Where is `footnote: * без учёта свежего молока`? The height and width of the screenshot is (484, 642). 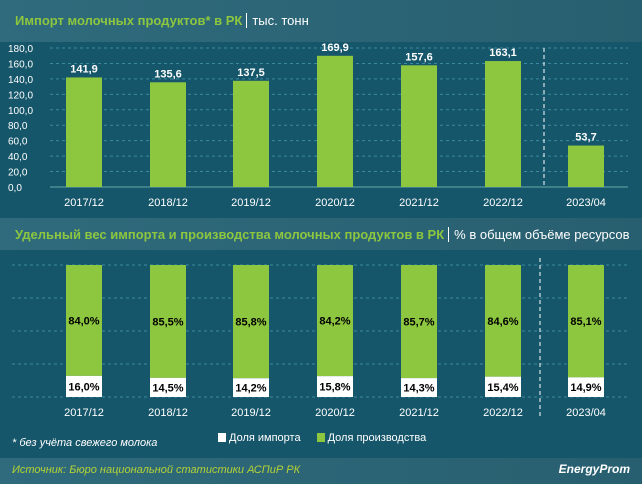
footnote: * без учёта свежего молока is located at coordinates (85, 443).